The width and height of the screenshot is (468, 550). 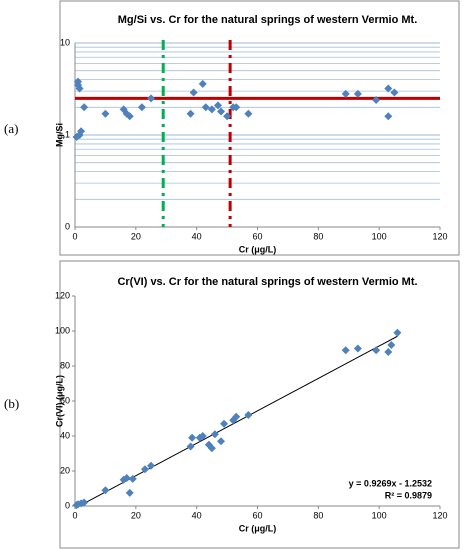 What do you see at coordinates (65, 435) in the screenshot?
I see `y-tick-label: 40` at bounding box center [65, 435].